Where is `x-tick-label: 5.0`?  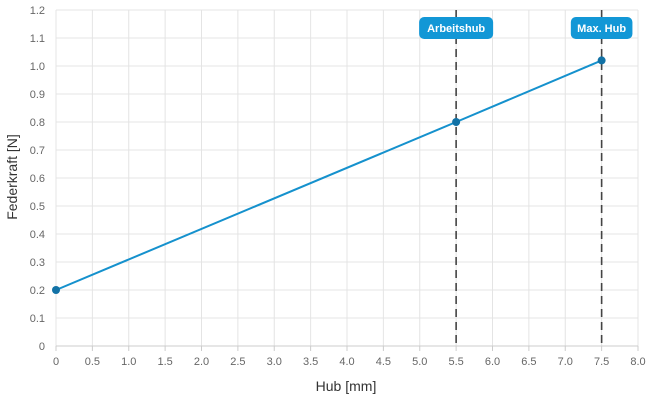 x-tick-label: 5.0 is located at coordinates (419, 362).